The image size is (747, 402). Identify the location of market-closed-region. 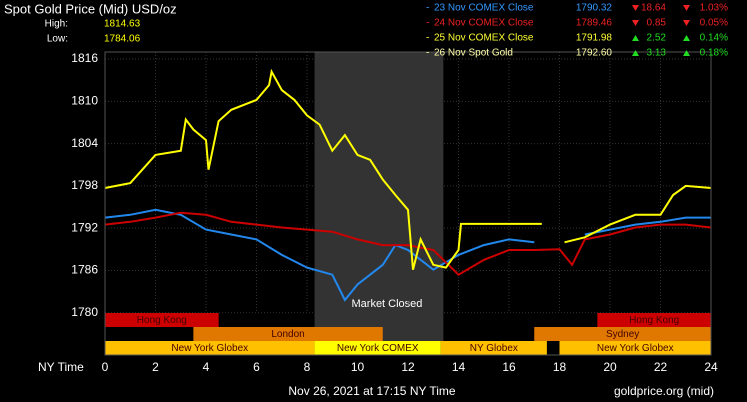
(379, 196).